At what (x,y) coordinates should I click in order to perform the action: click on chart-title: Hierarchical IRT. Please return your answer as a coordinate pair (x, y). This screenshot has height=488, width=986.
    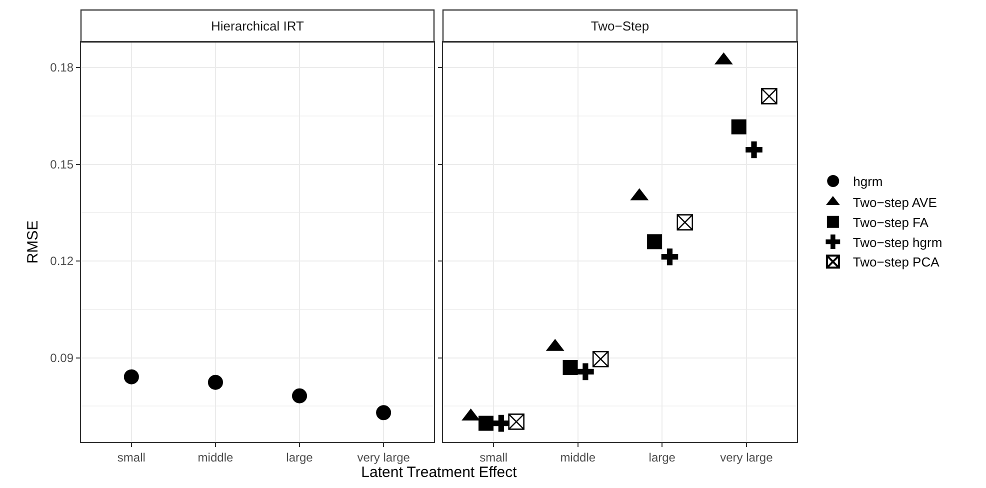
    Looking at the image, I should click on (257, 26).